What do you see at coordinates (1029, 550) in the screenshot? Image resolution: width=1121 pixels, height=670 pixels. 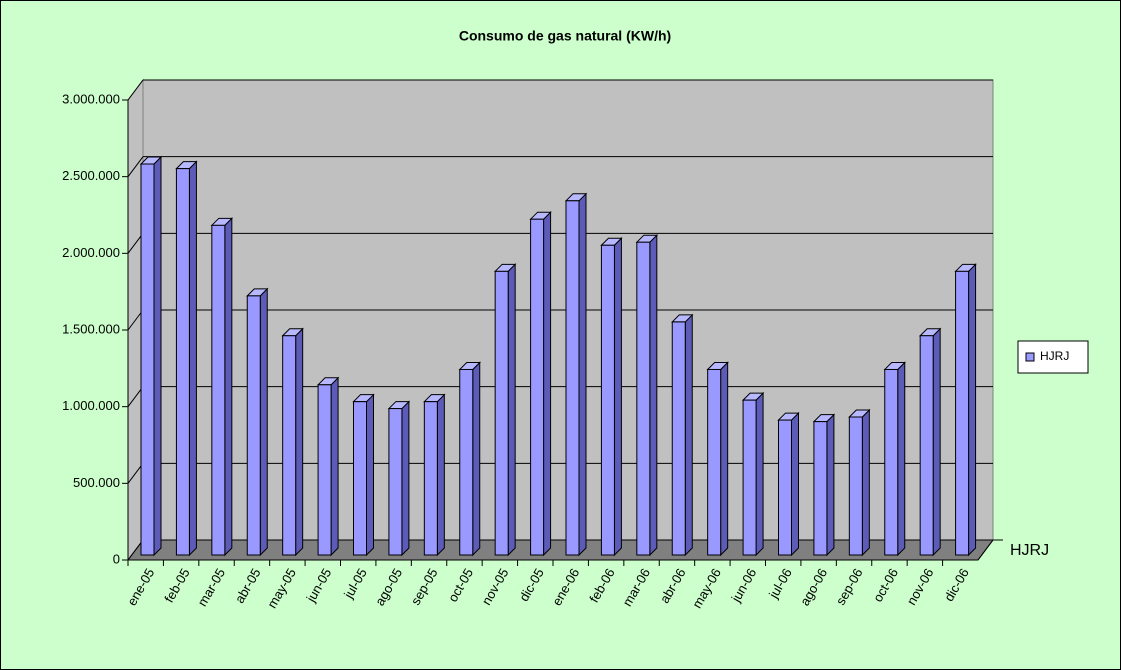 I see `depth-label: HJRJ` at bounding box center [1029, 550].